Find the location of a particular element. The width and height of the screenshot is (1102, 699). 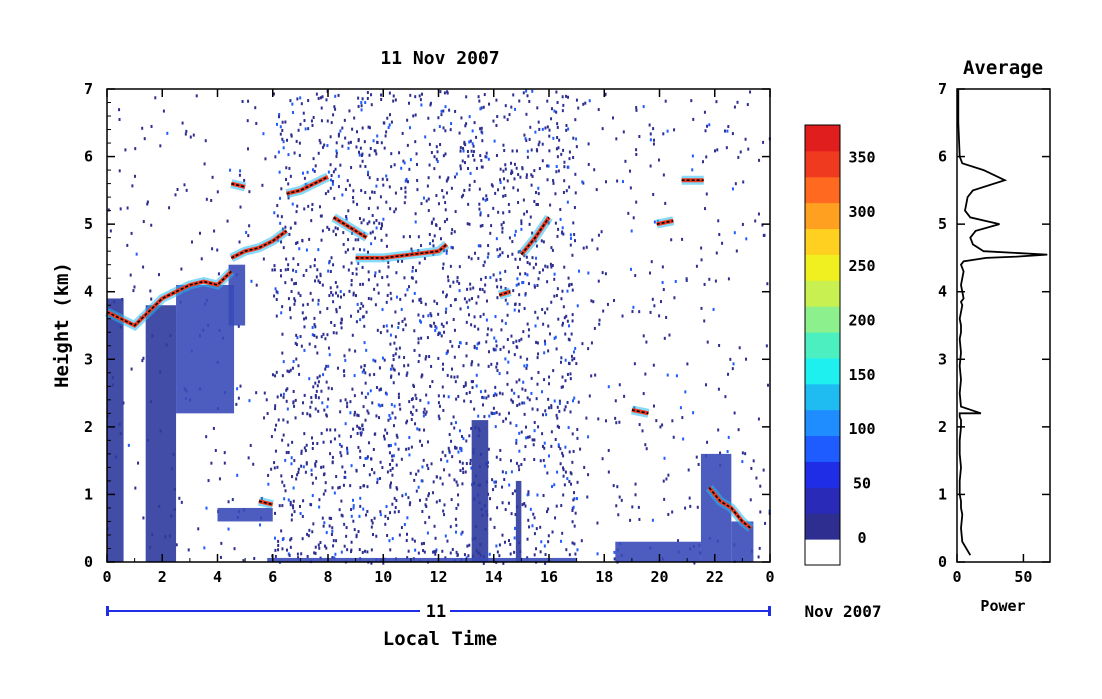

colorbar-segment is located at coordinates (822, 138).